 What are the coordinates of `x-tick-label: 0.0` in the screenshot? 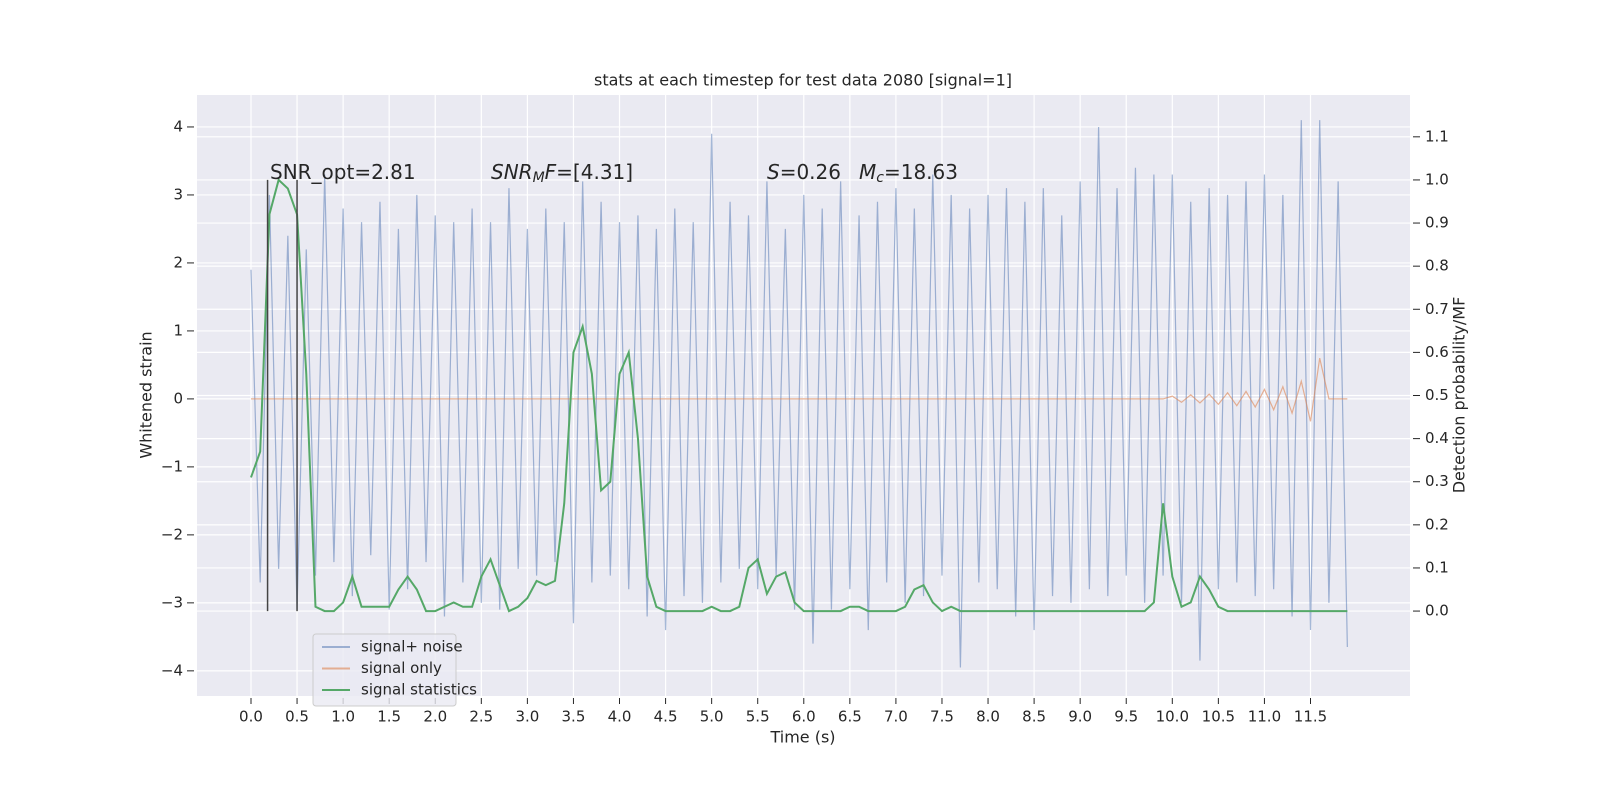 It's located at (251, 717).